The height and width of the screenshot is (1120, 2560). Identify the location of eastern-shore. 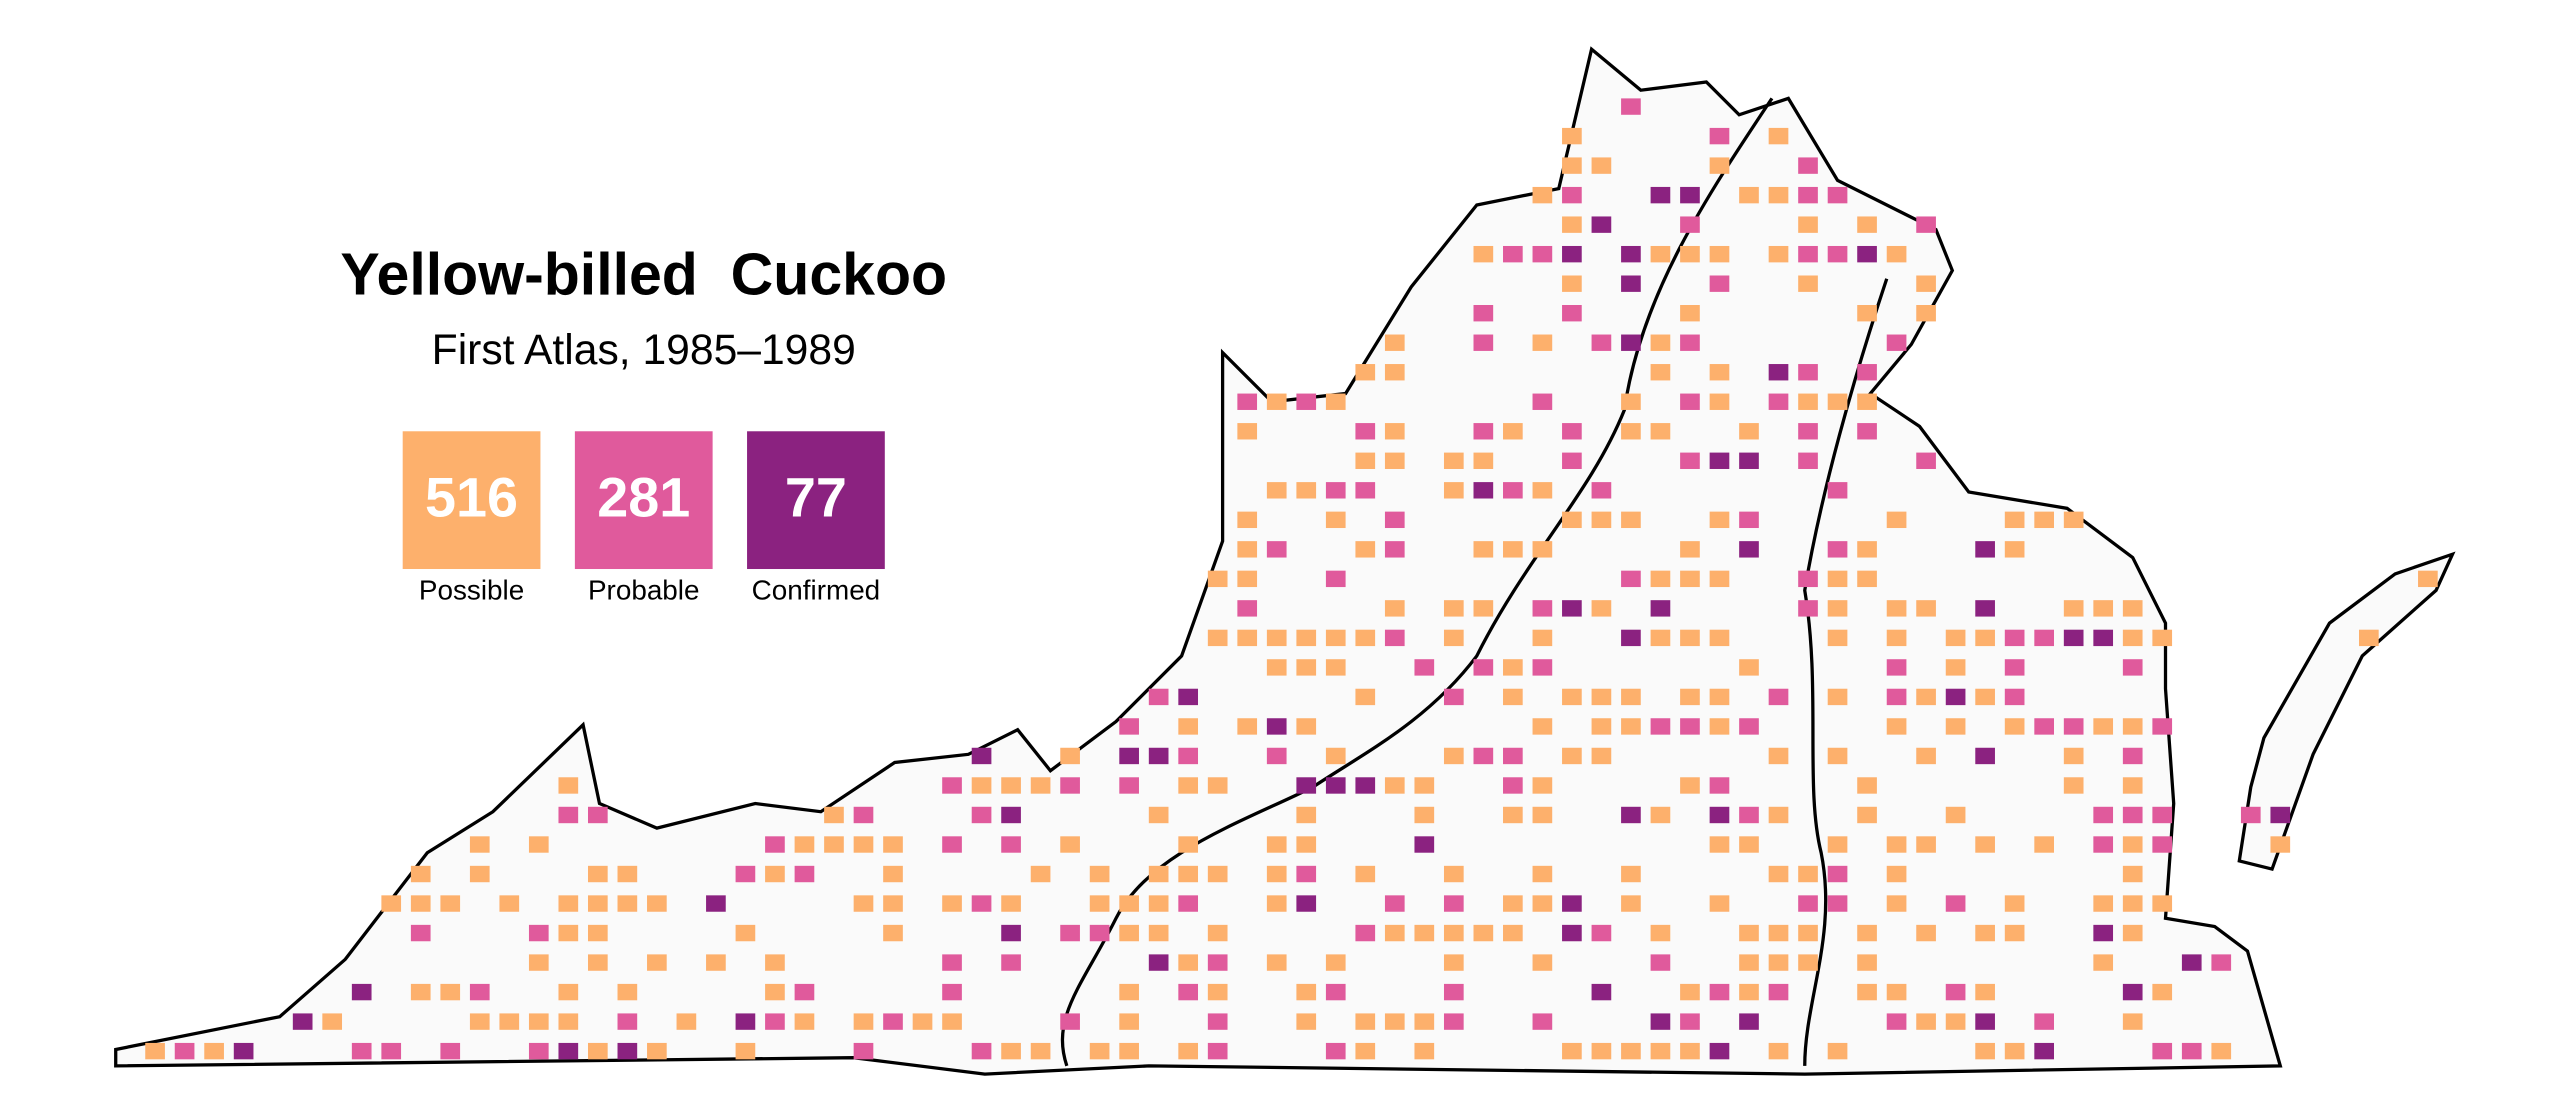
(2346, 711).